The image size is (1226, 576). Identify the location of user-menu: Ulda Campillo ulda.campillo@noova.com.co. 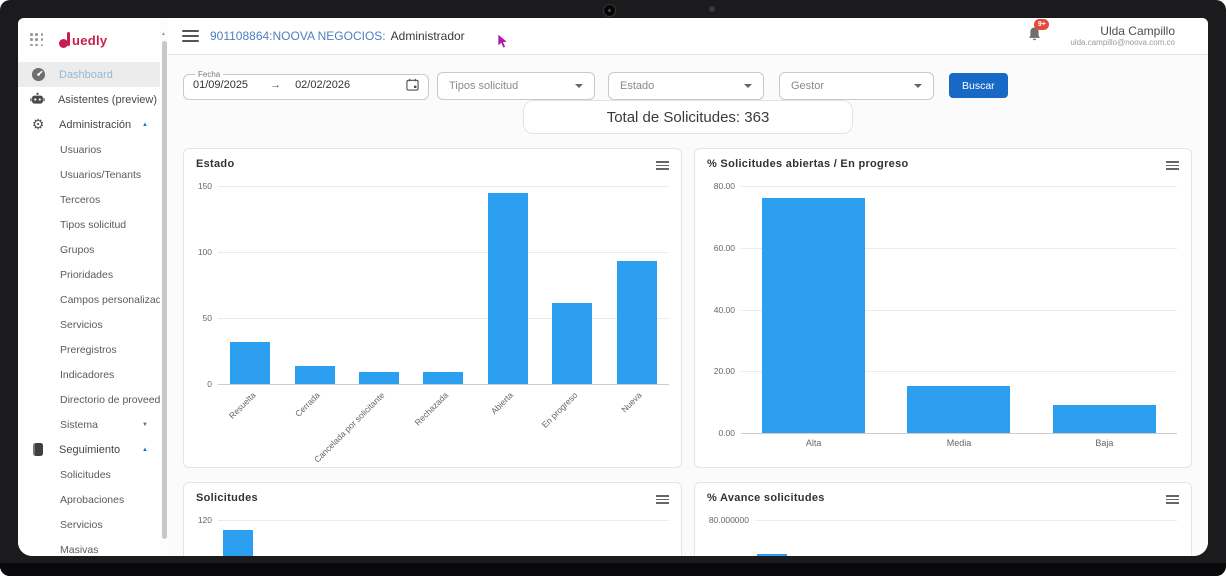
(1122, 35).